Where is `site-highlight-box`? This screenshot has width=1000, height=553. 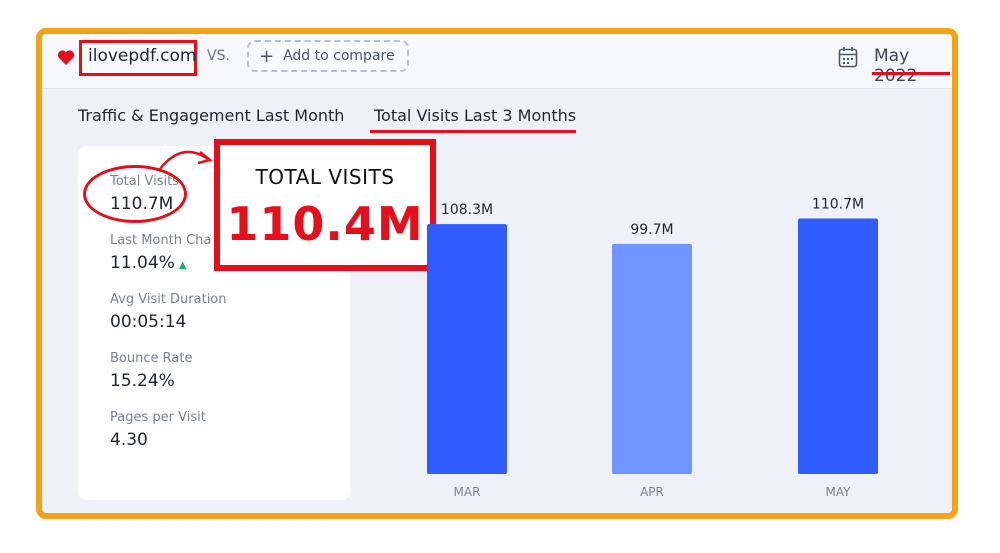 site-highlight-box is located at coordinates (138, 58).